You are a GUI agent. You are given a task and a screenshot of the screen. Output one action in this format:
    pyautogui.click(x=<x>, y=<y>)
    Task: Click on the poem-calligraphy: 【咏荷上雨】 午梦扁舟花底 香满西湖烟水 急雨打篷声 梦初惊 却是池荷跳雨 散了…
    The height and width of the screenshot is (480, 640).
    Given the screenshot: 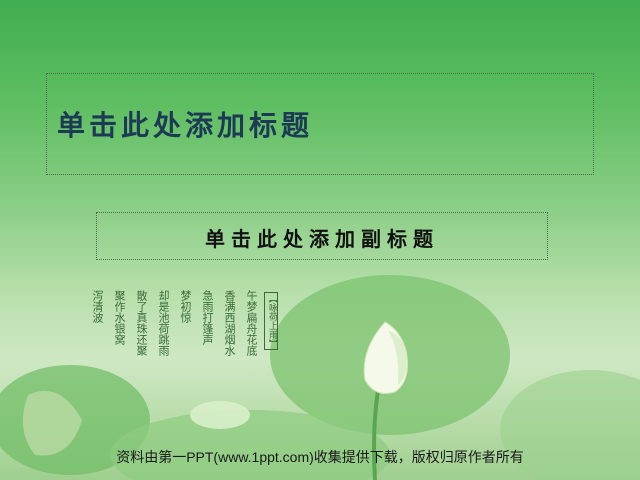 What is the action you would take?
    pyautogui.click(x=188, y=340)
    